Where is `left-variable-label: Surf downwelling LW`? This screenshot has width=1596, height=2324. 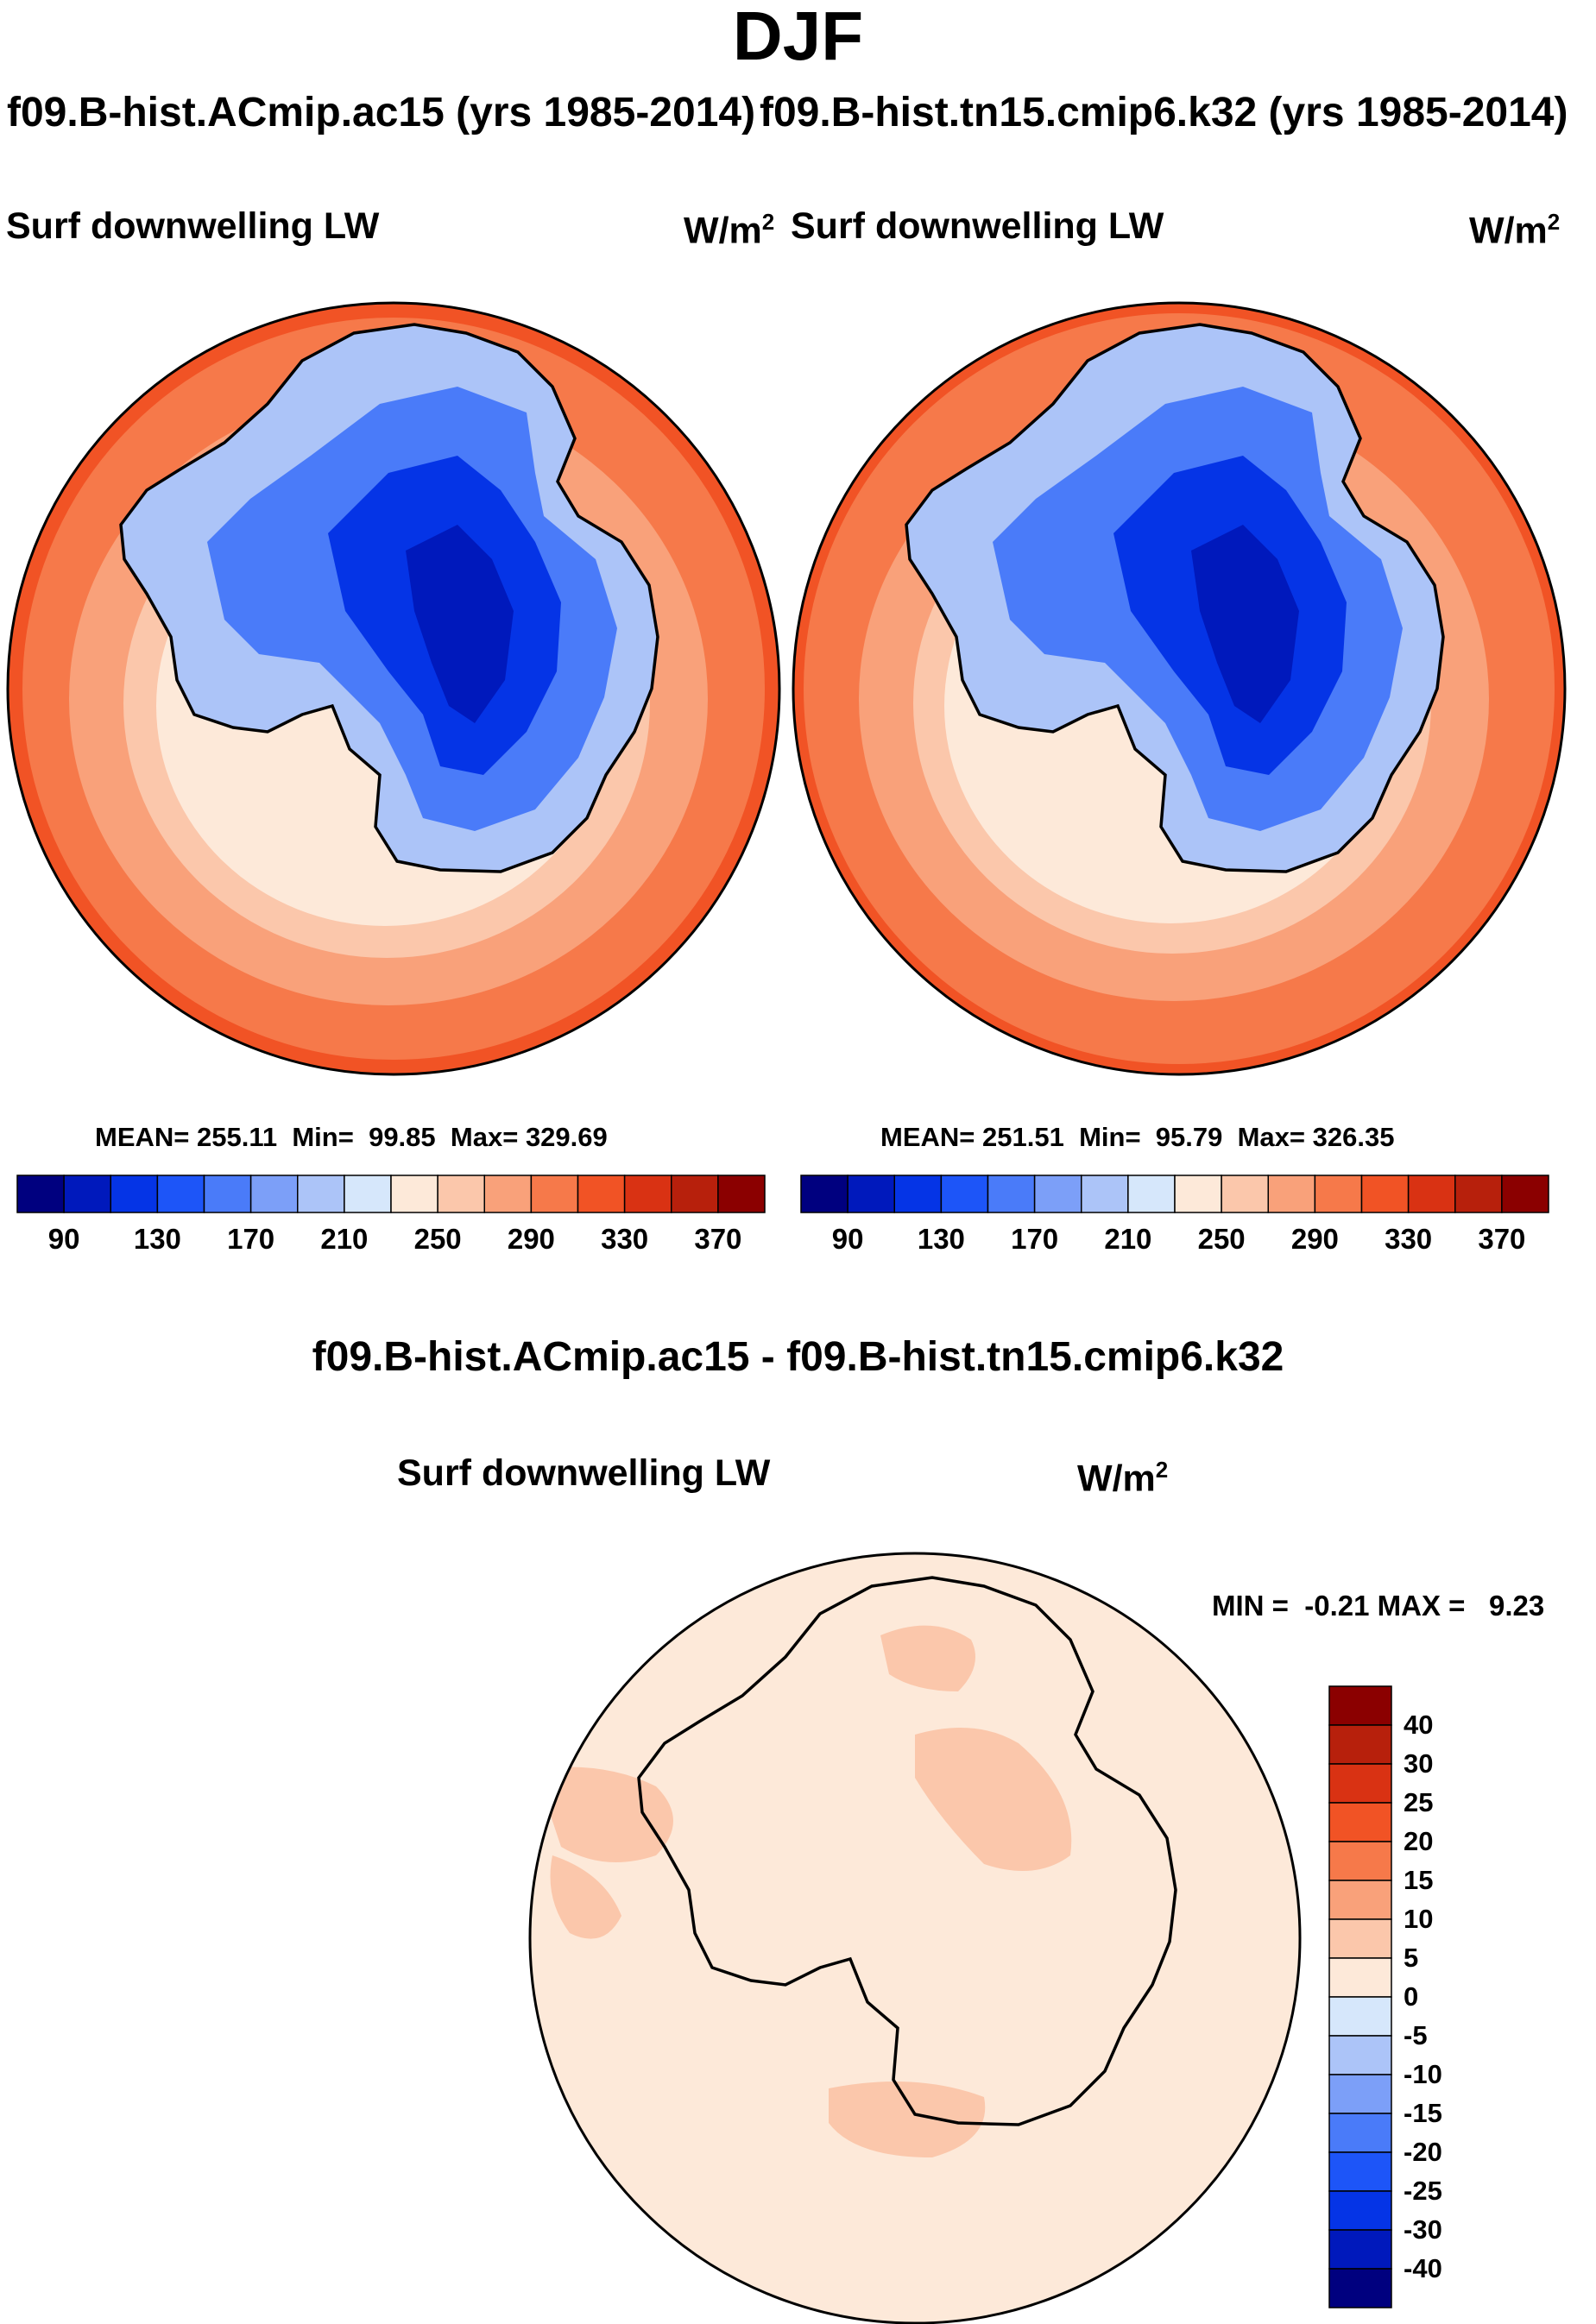 left-variable-label: Surf downwelling LW is located at coordinates (193, 226).